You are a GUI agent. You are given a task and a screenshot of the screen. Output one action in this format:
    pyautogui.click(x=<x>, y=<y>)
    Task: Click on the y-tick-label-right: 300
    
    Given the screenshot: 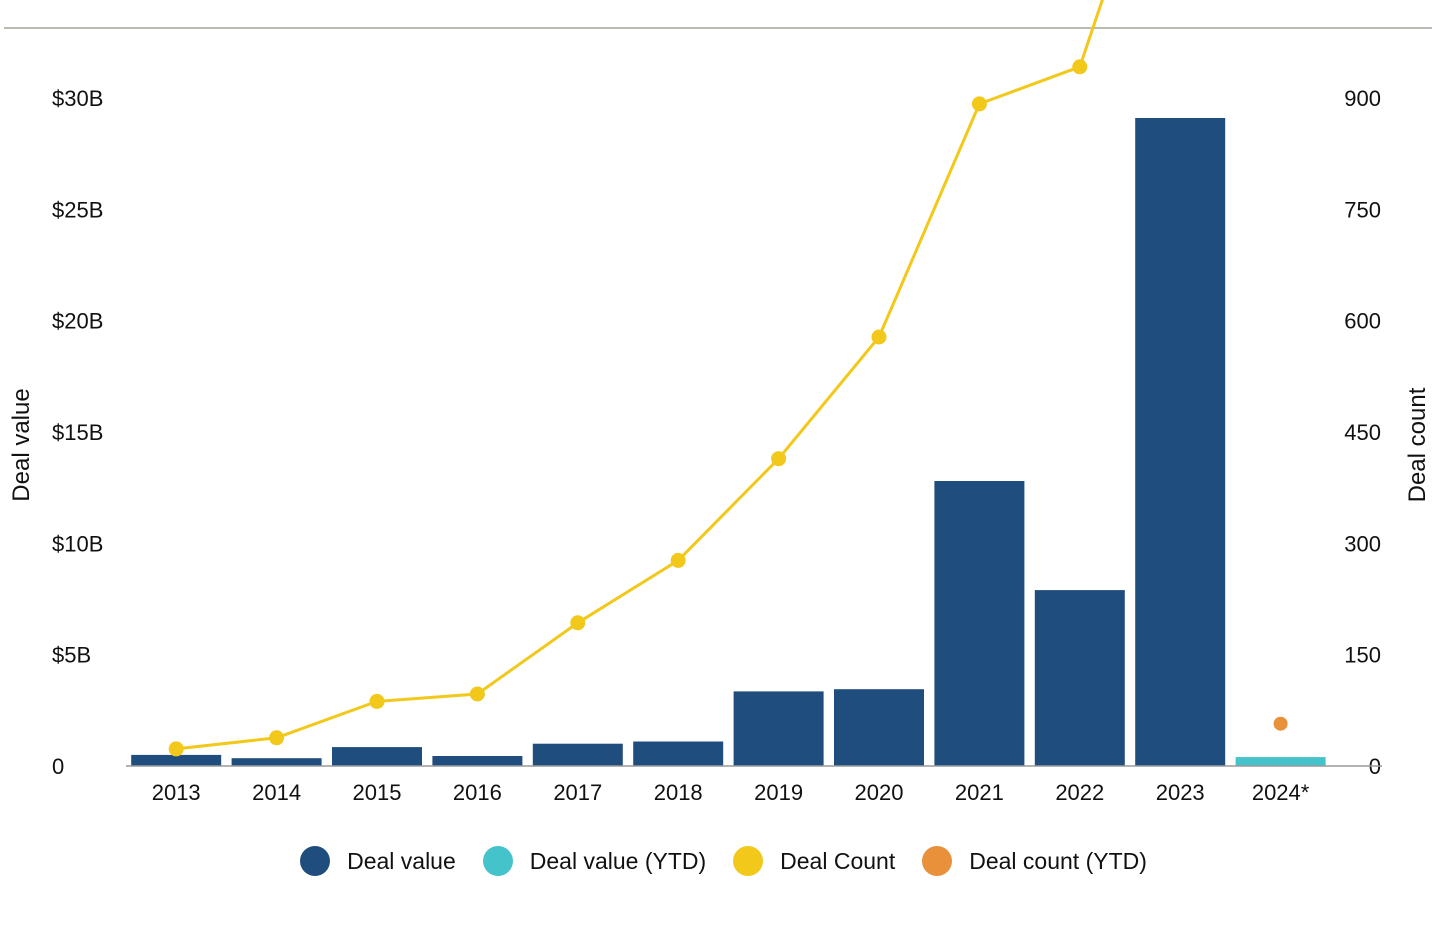 What is the action you would take?
    pyautogui.click(x=1362, y=543)
    